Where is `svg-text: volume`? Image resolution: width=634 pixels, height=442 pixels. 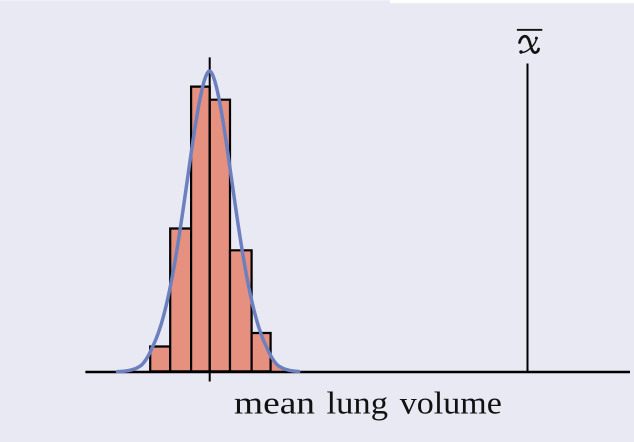 svg-text: volume is located at coordinates (451, 403).